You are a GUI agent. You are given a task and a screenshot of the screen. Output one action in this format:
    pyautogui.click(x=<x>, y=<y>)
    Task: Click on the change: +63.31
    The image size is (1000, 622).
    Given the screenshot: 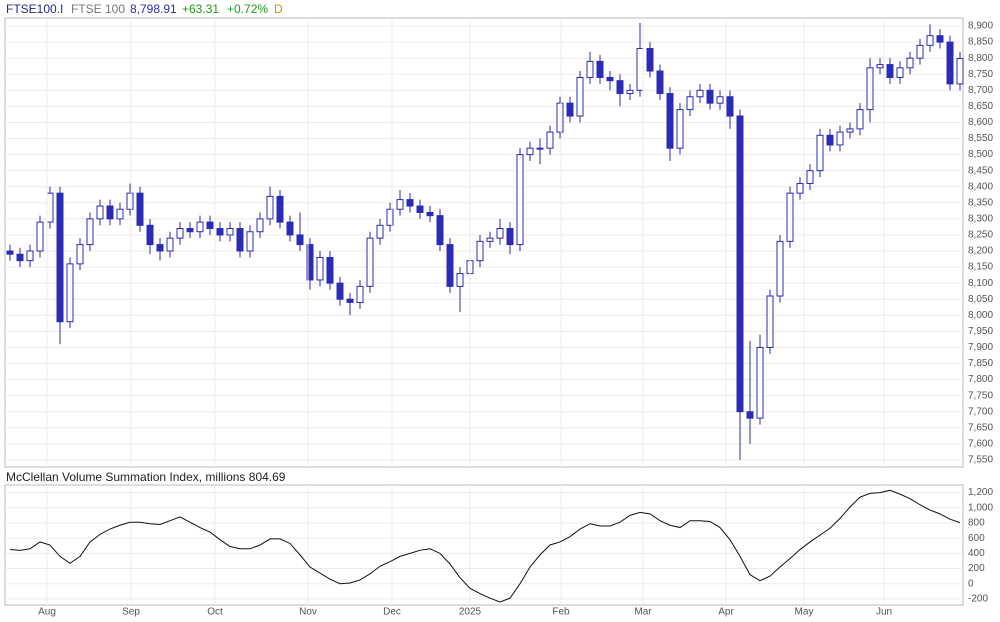 What is the action you would take?
    pyautogui.click(x=200, y=9)
    